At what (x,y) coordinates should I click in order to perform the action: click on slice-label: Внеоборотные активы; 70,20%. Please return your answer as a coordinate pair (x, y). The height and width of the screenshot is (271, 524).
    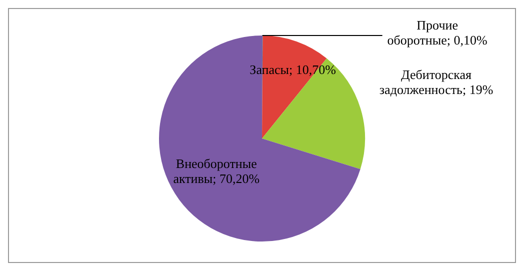
    Looking at the image, I should click on (216, 171).